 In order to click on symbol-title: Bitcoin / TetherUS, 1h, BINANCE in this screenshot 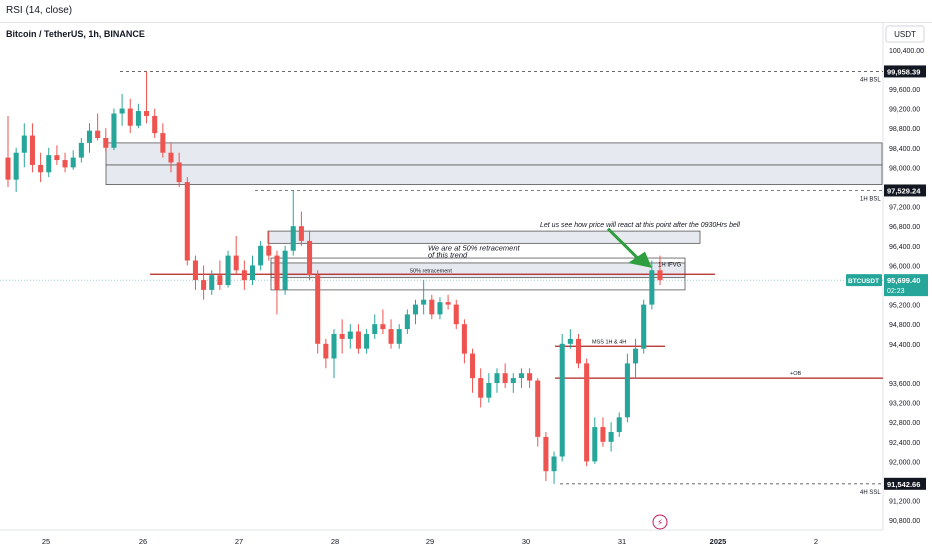, I will do `click(75, 34)`.